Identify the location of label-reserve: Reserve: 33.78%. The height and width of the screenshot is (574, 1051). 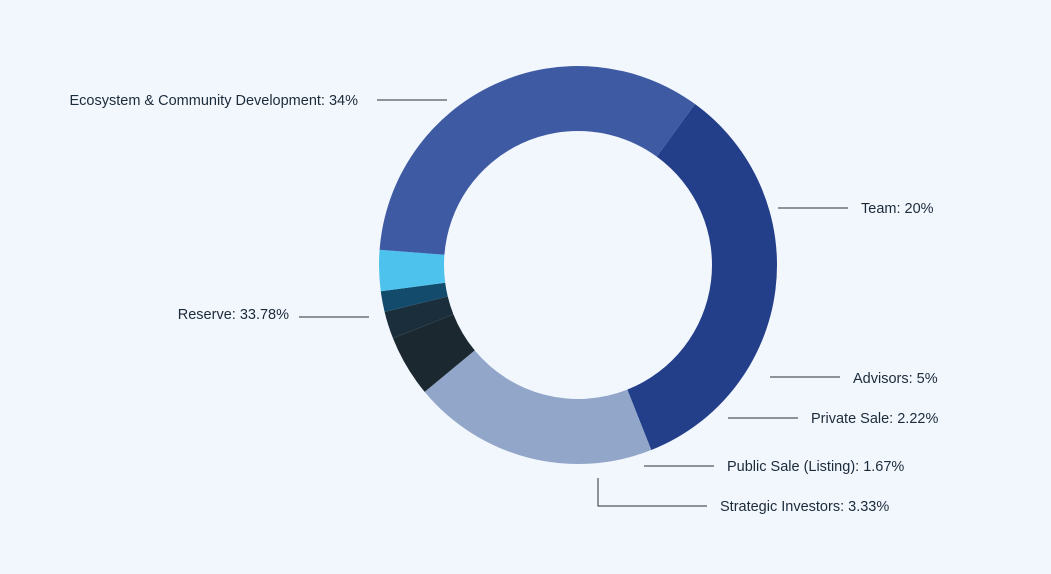
(233, 315).